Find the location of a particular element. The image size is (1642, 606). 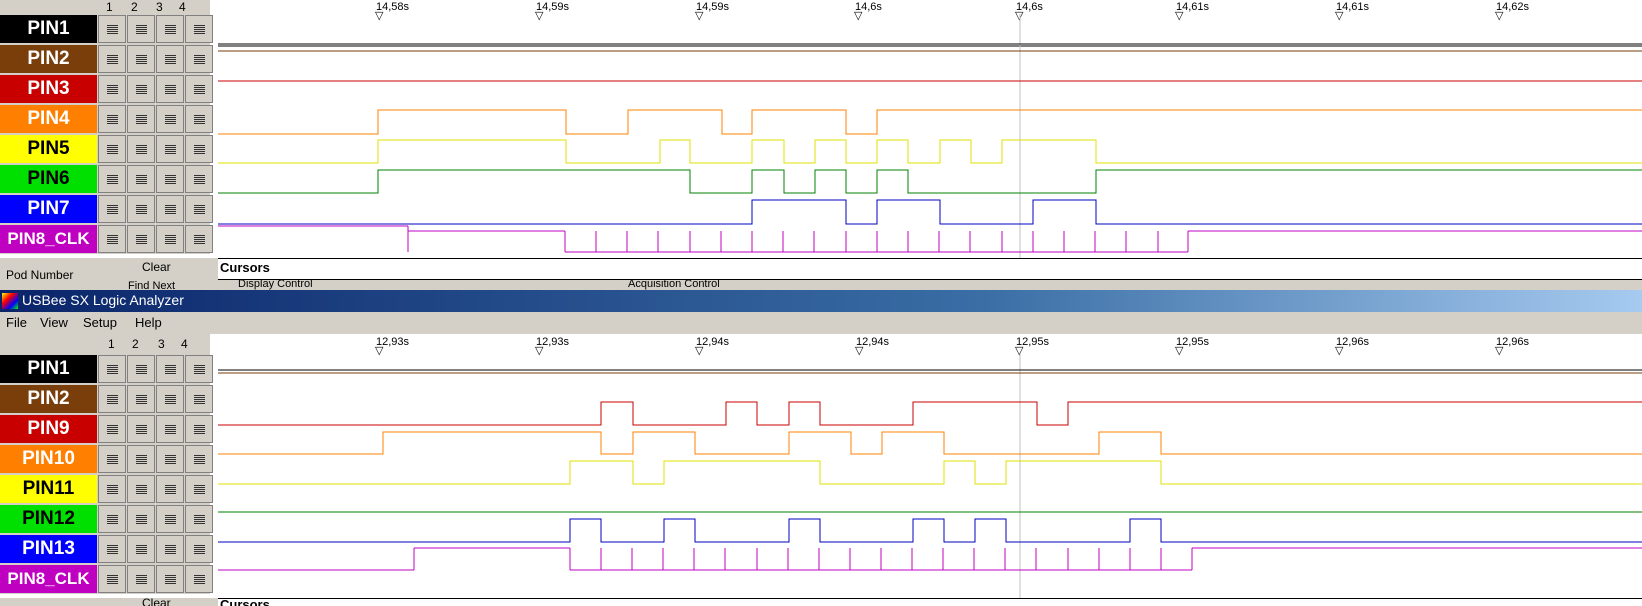

window-titlebar: USBee SX Logic Analyzer is located at coordinates (821, 301).